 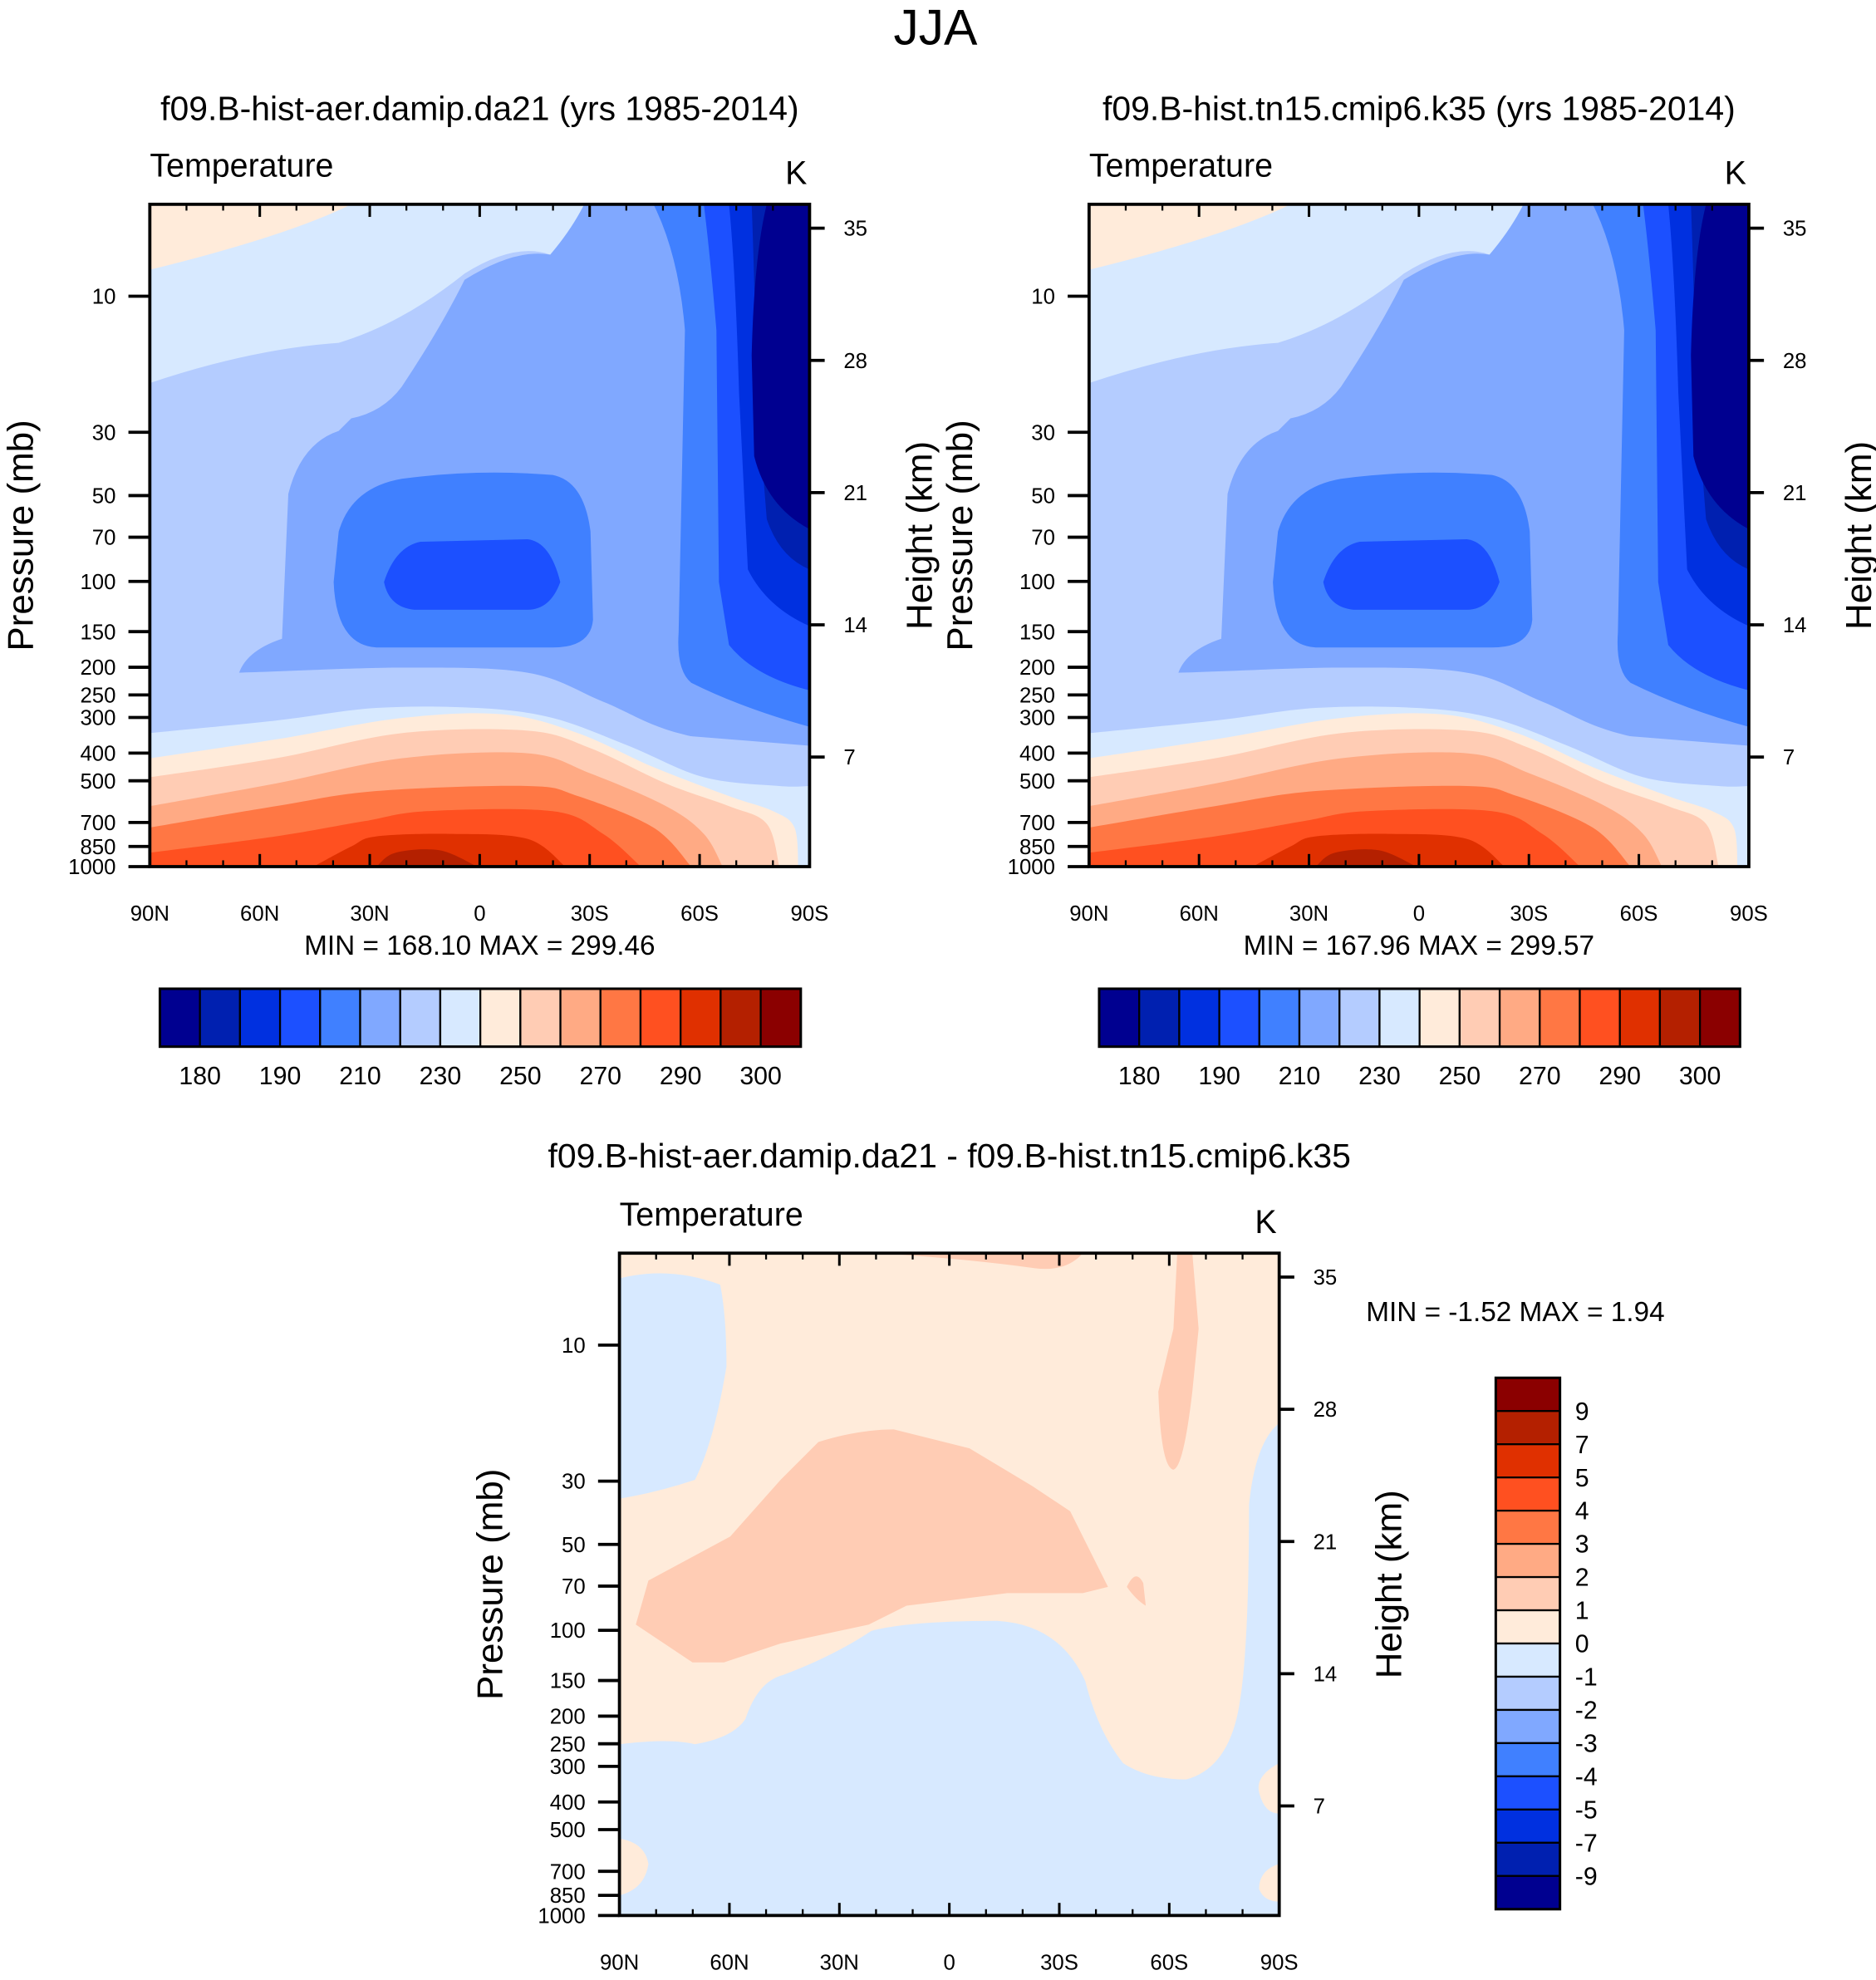 I want to click on colorbar-label: -4, so click(x=1586, y=1777).